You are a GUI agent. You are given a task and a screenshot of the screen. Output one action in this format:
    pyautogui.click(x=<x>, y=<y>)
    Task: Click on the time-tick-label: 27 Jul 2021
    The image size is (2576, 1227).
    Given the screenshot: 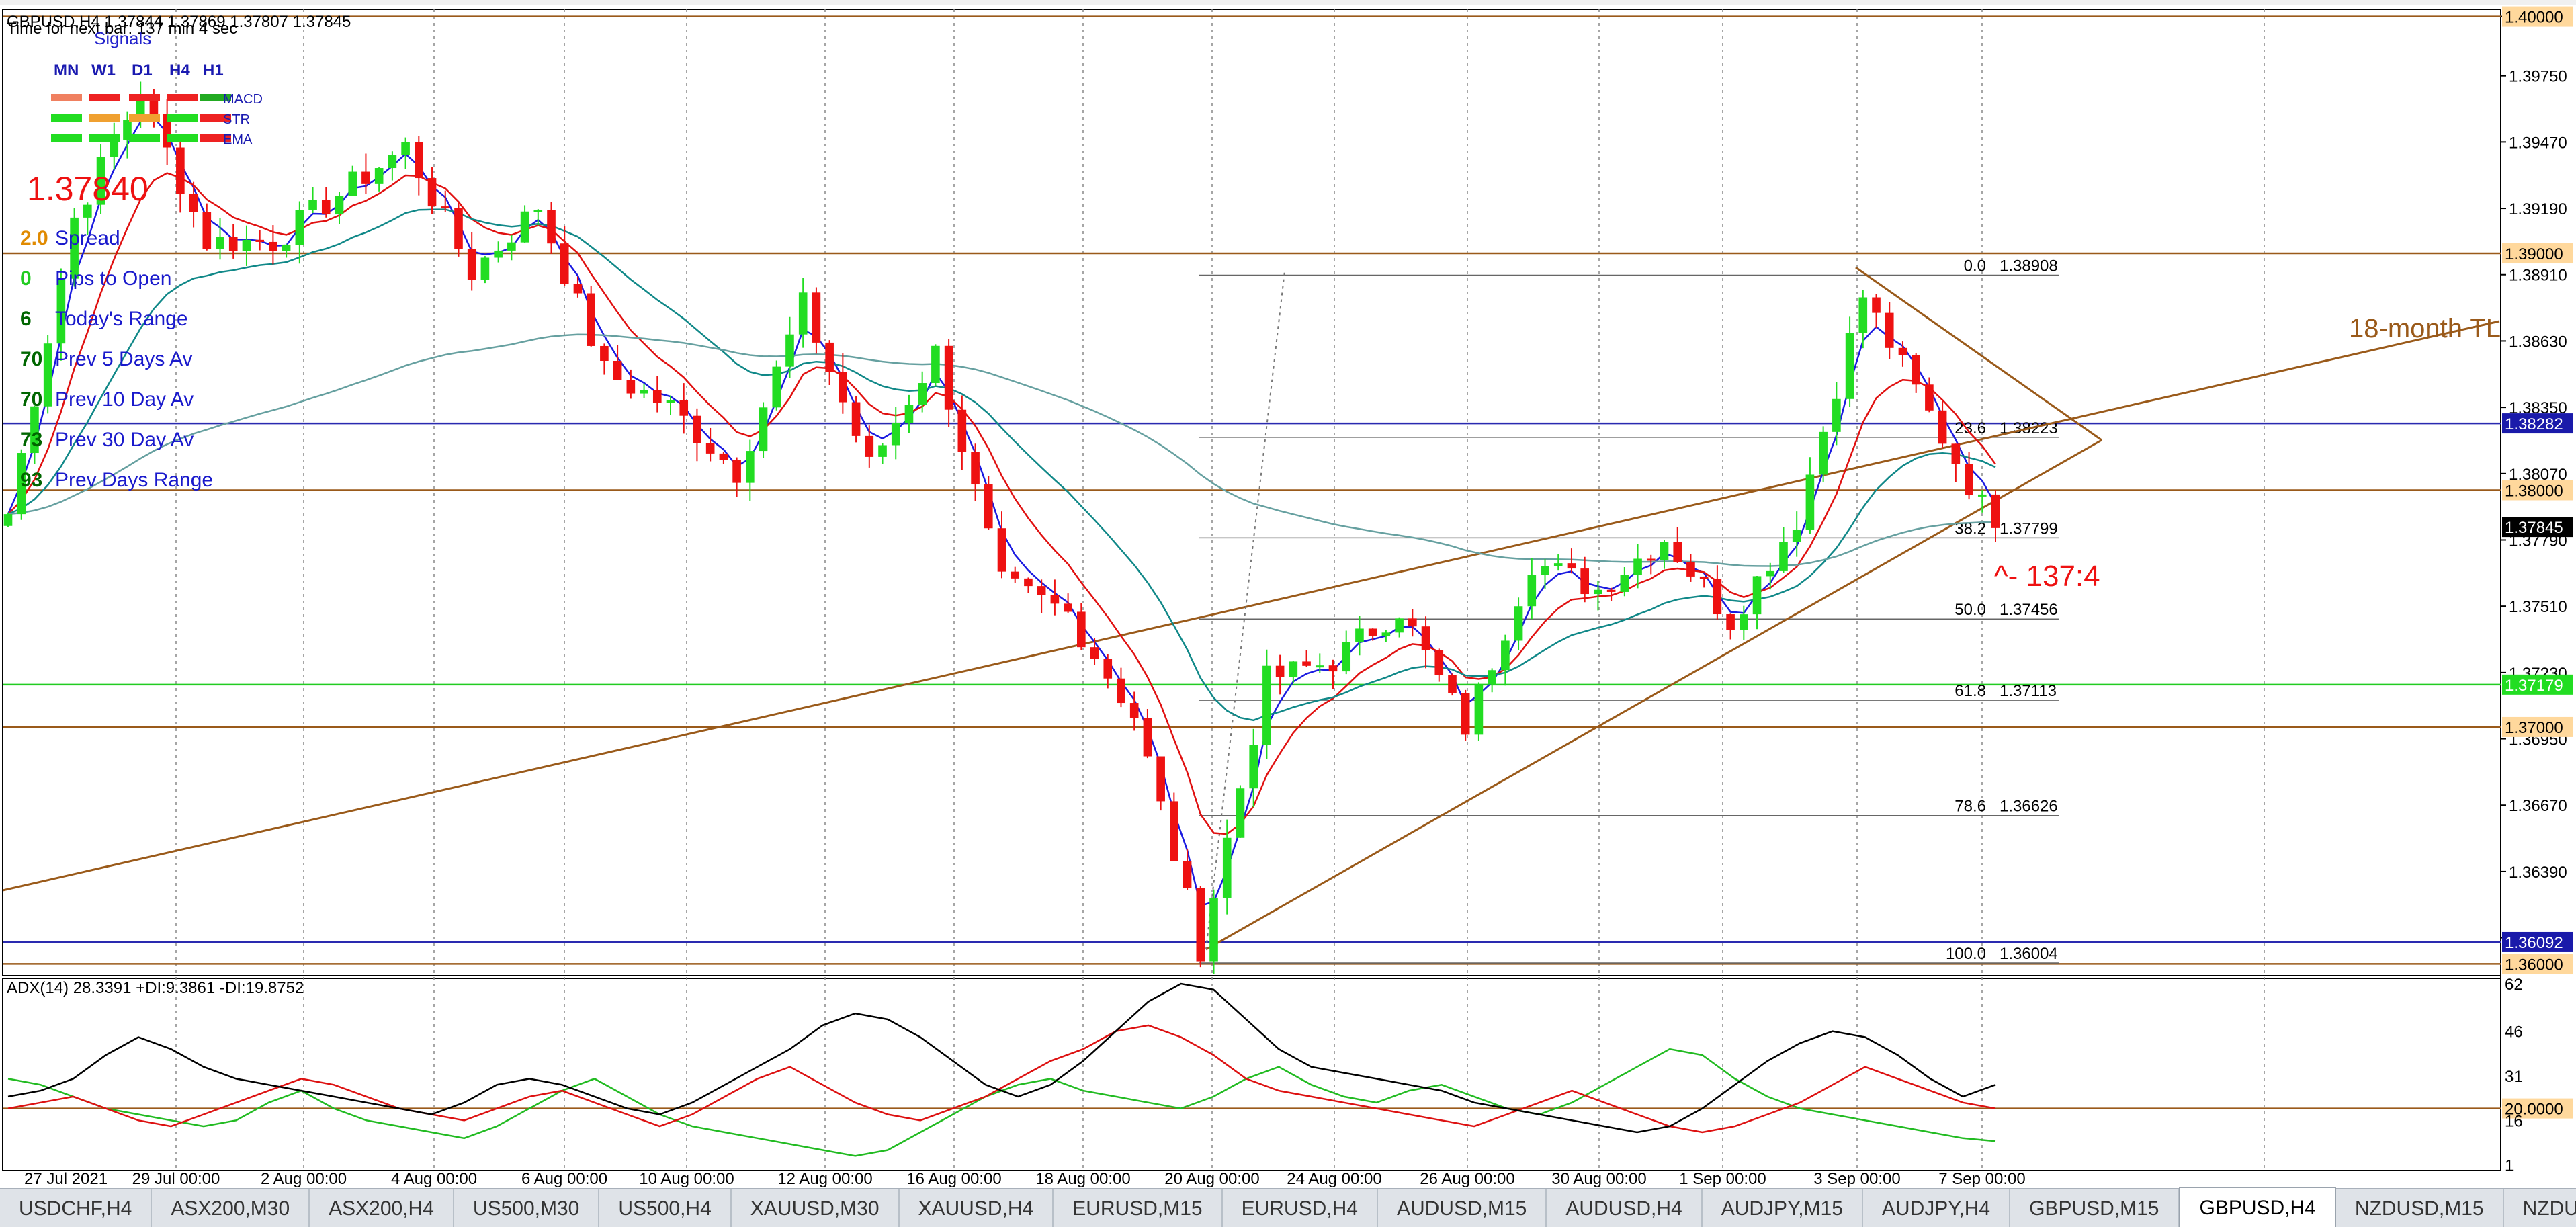 What is the action you would take?
    pyautogui.click(x=66, y=1179)
    